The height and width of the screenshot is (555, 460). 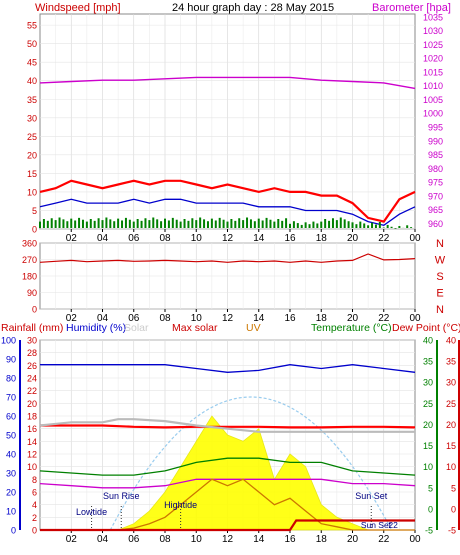 I want to click on windspeed-tick-label: 35, so click(x=32, y=100).